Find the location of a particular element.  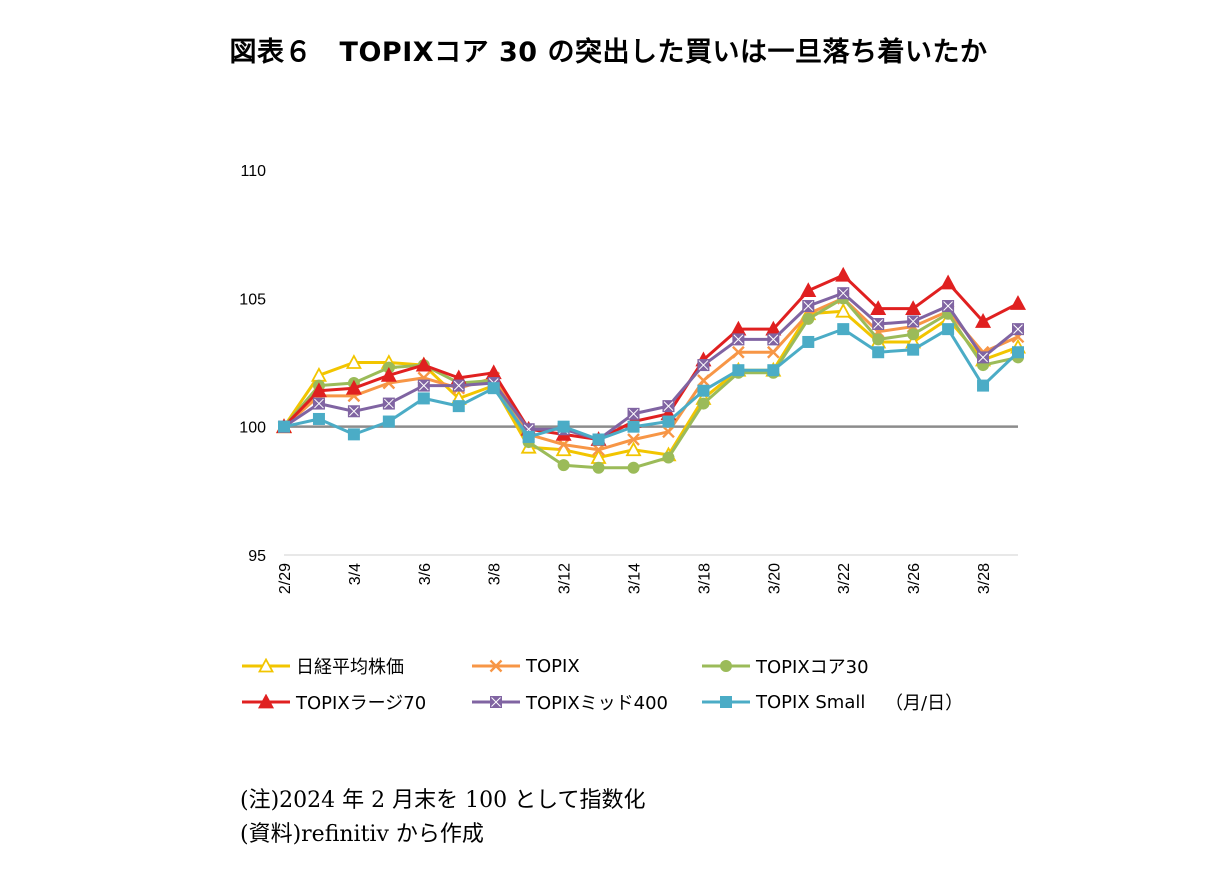

x-tick-label: 3/12 is located at coordinates (565, 578).